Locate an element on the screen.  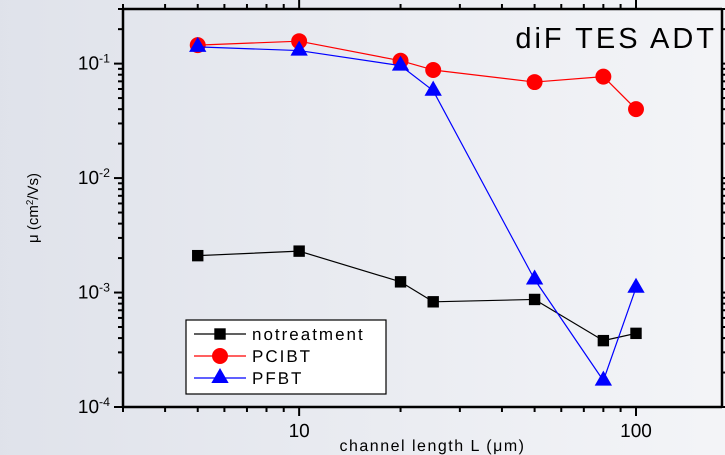
x-tick-label: 100 is located at coordinates (636, 431).